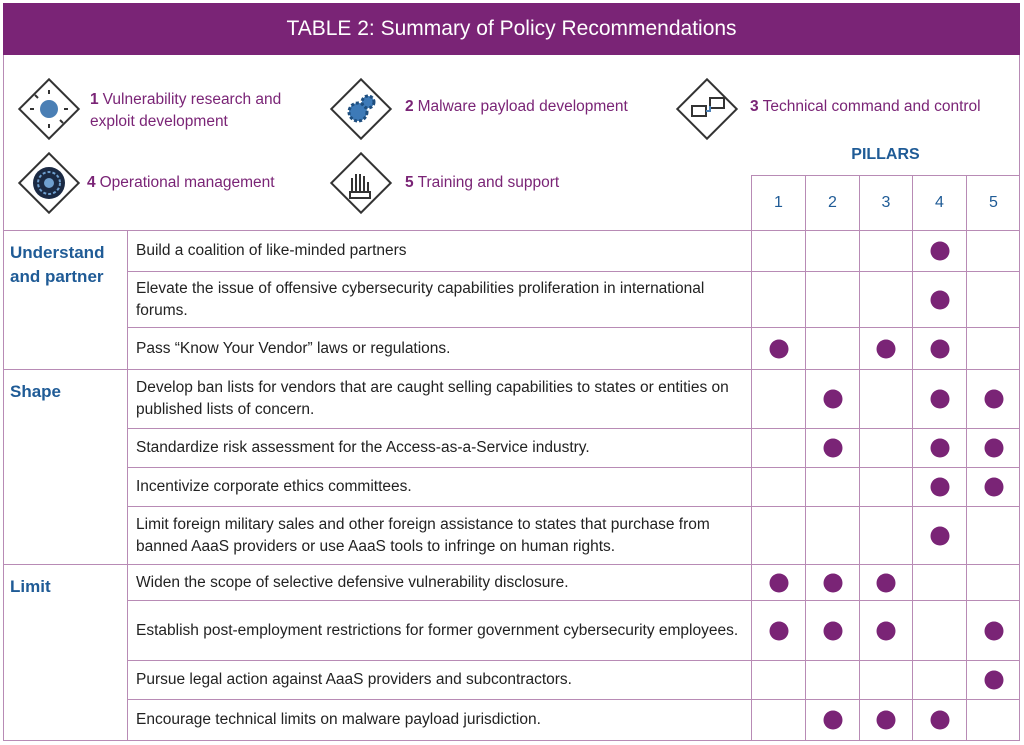 This screenshot has width=1024, height=745. What do you see at coordinates (181, 183) in the screenshot?
I see `legend-item: 4 Operational management` at bounding box center [181, 183].